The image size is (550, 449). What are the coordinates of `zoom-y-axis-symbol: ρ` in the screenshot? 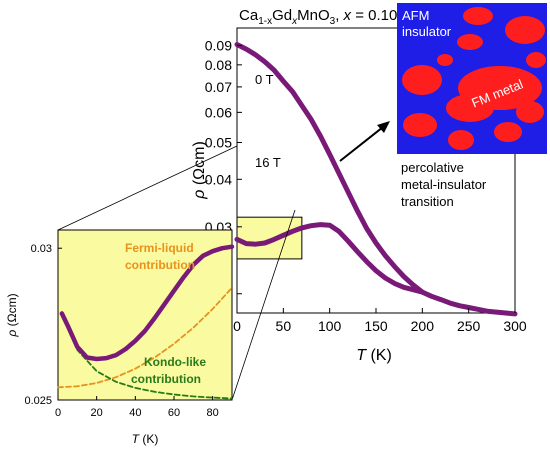 It's located at (12, 334).